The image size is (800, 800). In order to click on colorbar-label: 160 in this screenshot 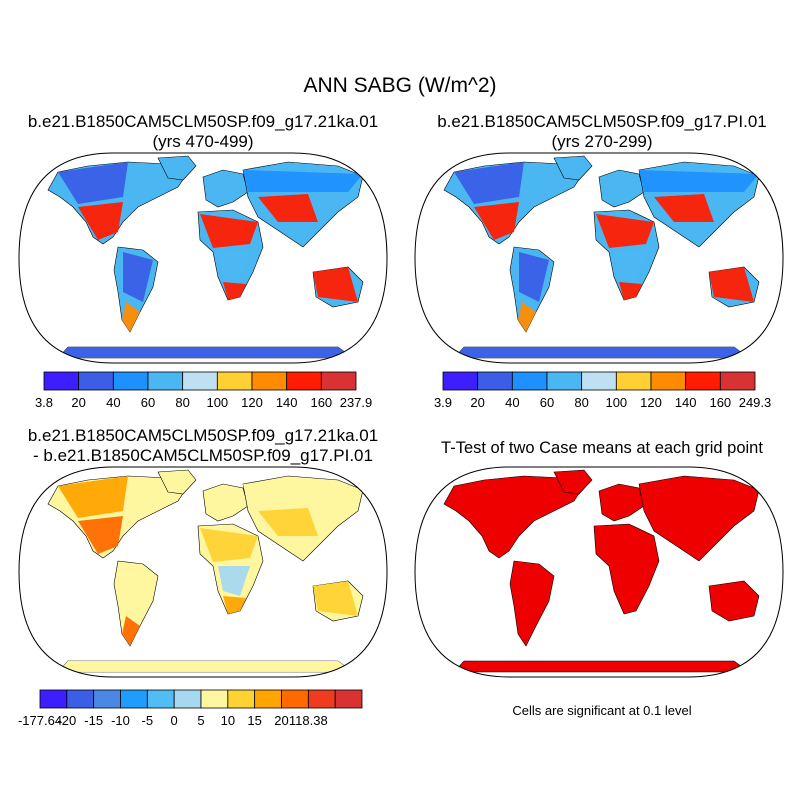, I will do `click(720, 402)`.